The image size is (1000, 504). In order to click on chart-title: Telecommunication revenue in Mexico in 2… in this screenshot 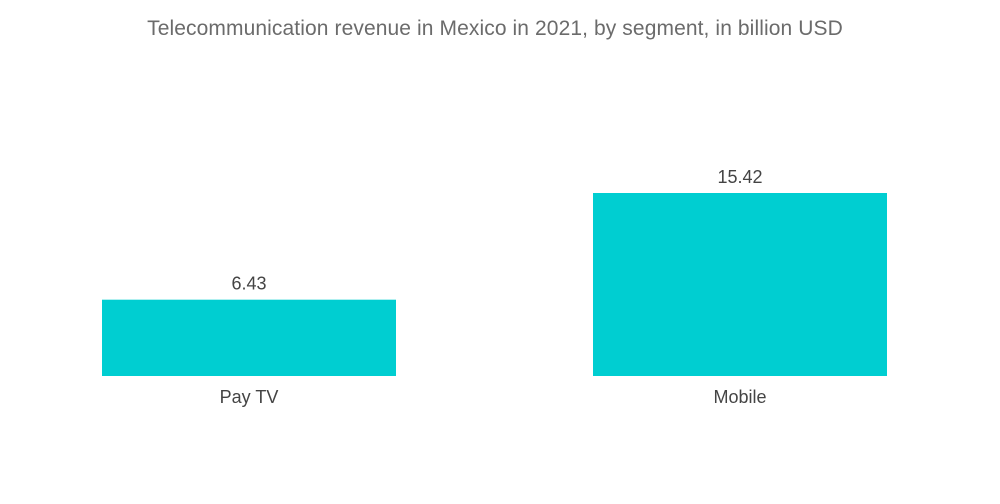, I will do `click(495, 28)`.